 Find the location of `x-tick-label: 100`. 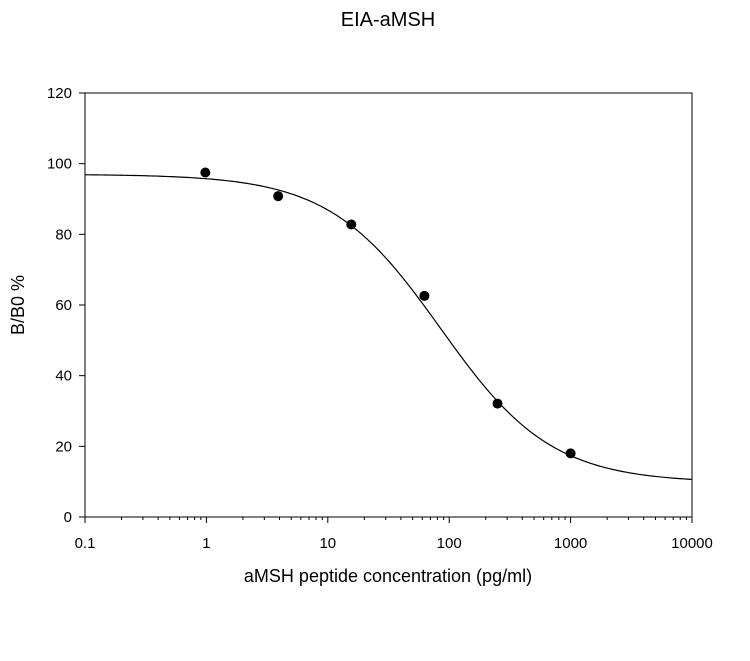

x-tick-label: 100 is located at coordinates (449, 543).